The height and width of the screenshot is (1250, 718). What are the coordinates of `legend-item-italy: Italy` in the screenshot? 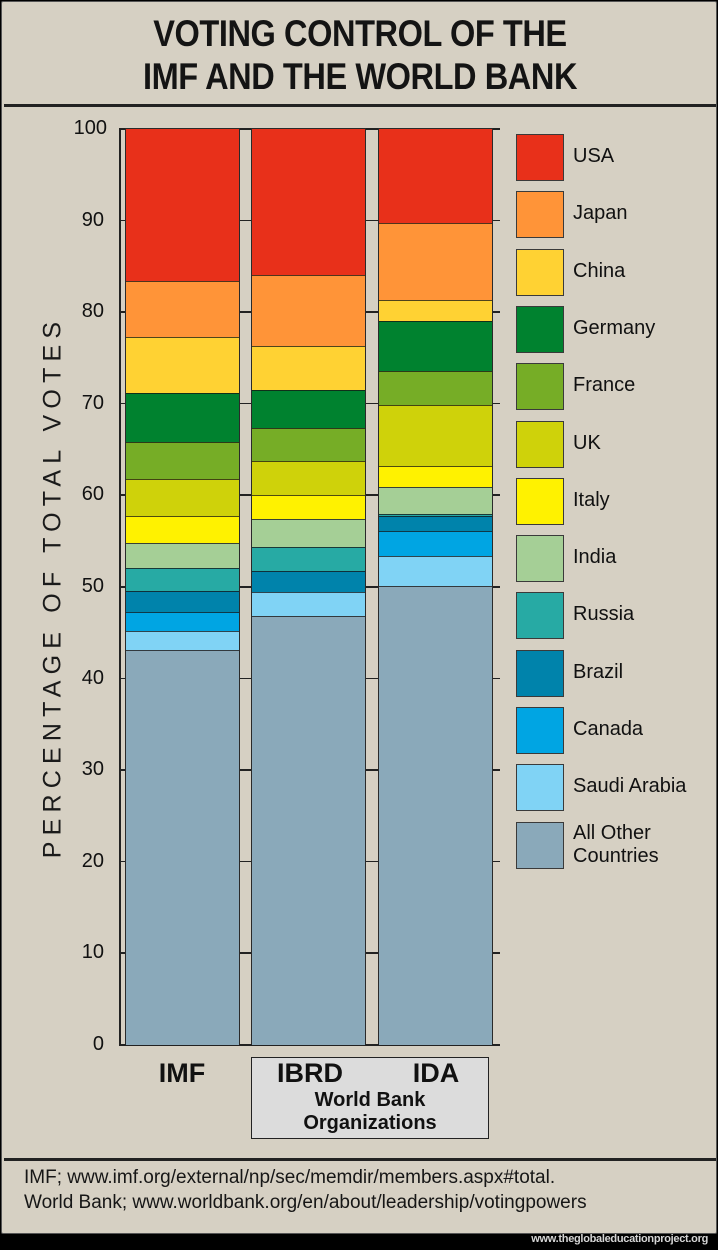 It's located at (616, 501).